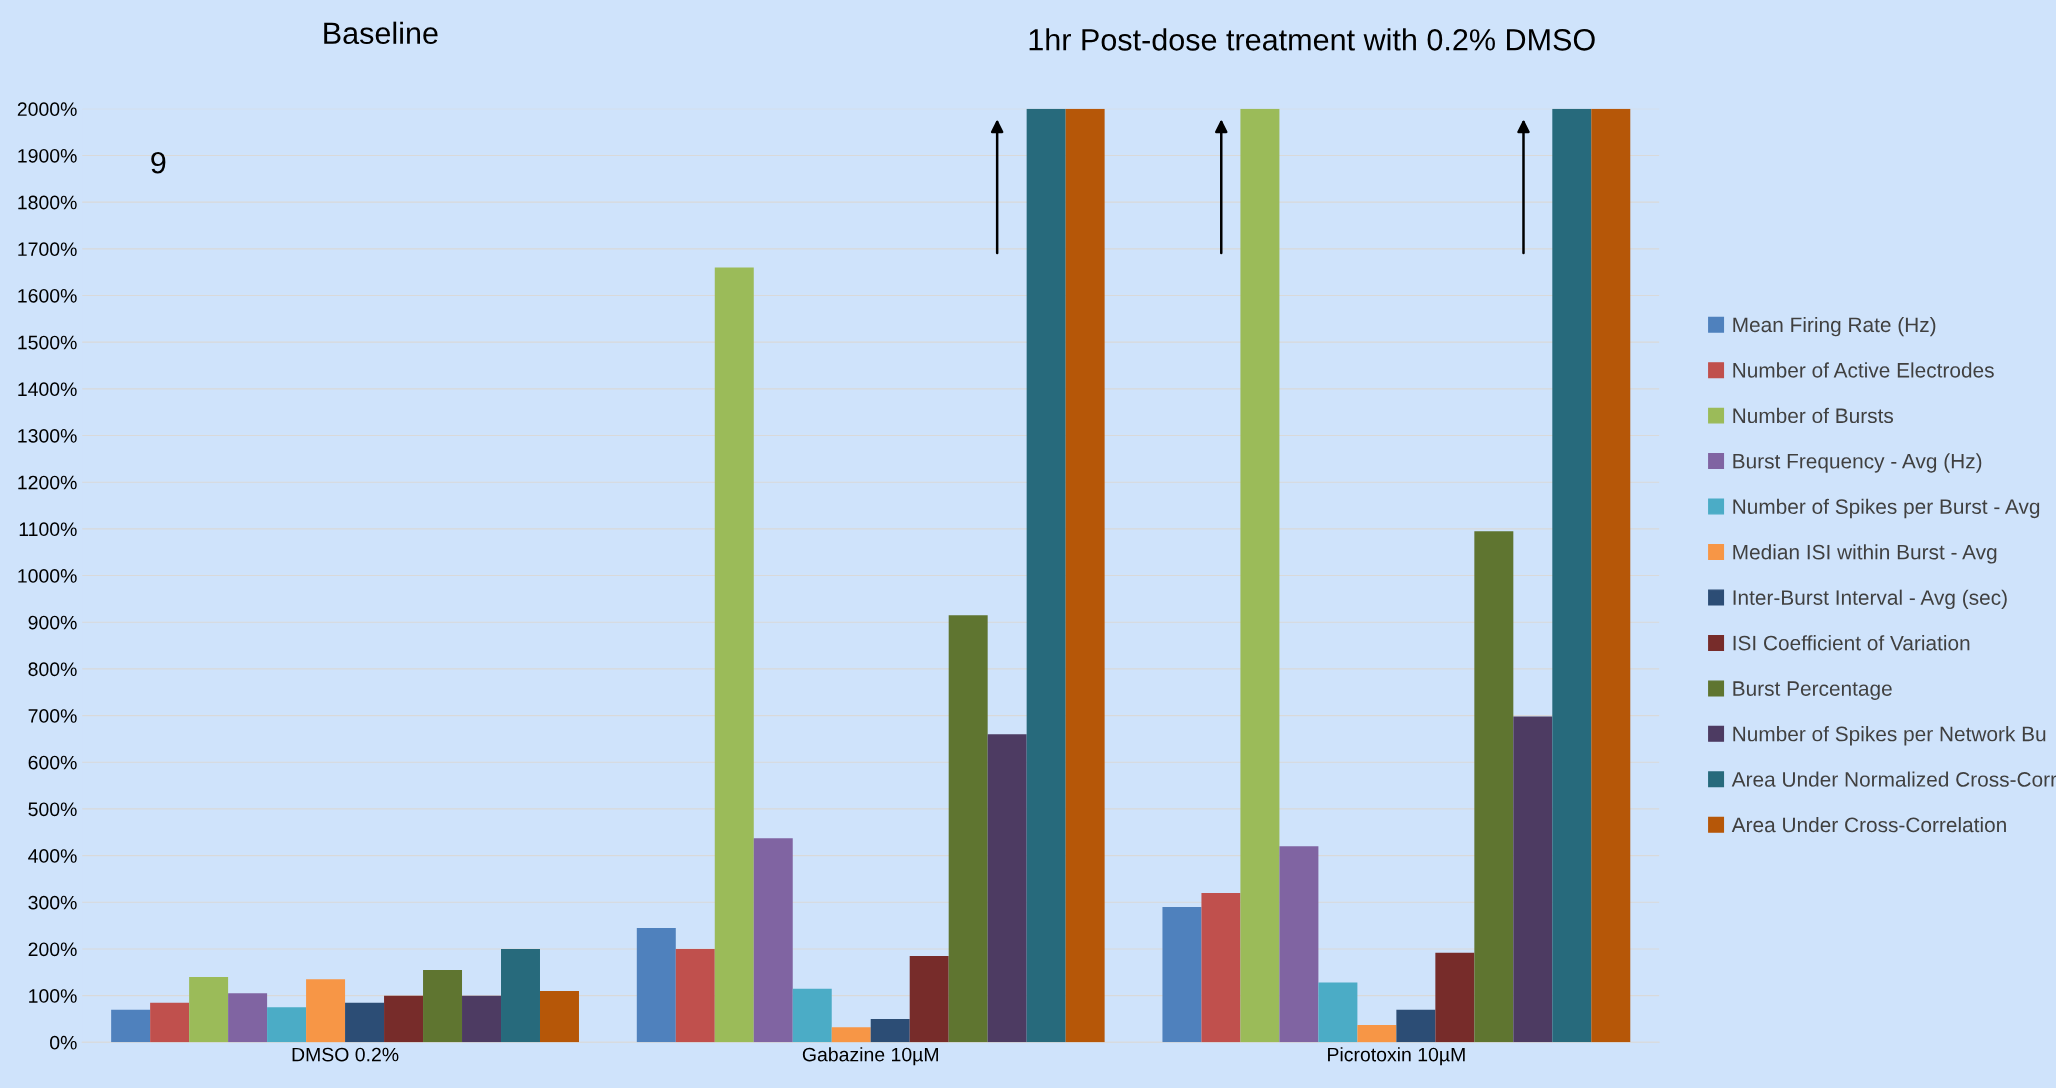 Image resolution: width=2056 pixels, height=1088 pixels. I want to click on y-tick-label: 200%, so click(52, 949).